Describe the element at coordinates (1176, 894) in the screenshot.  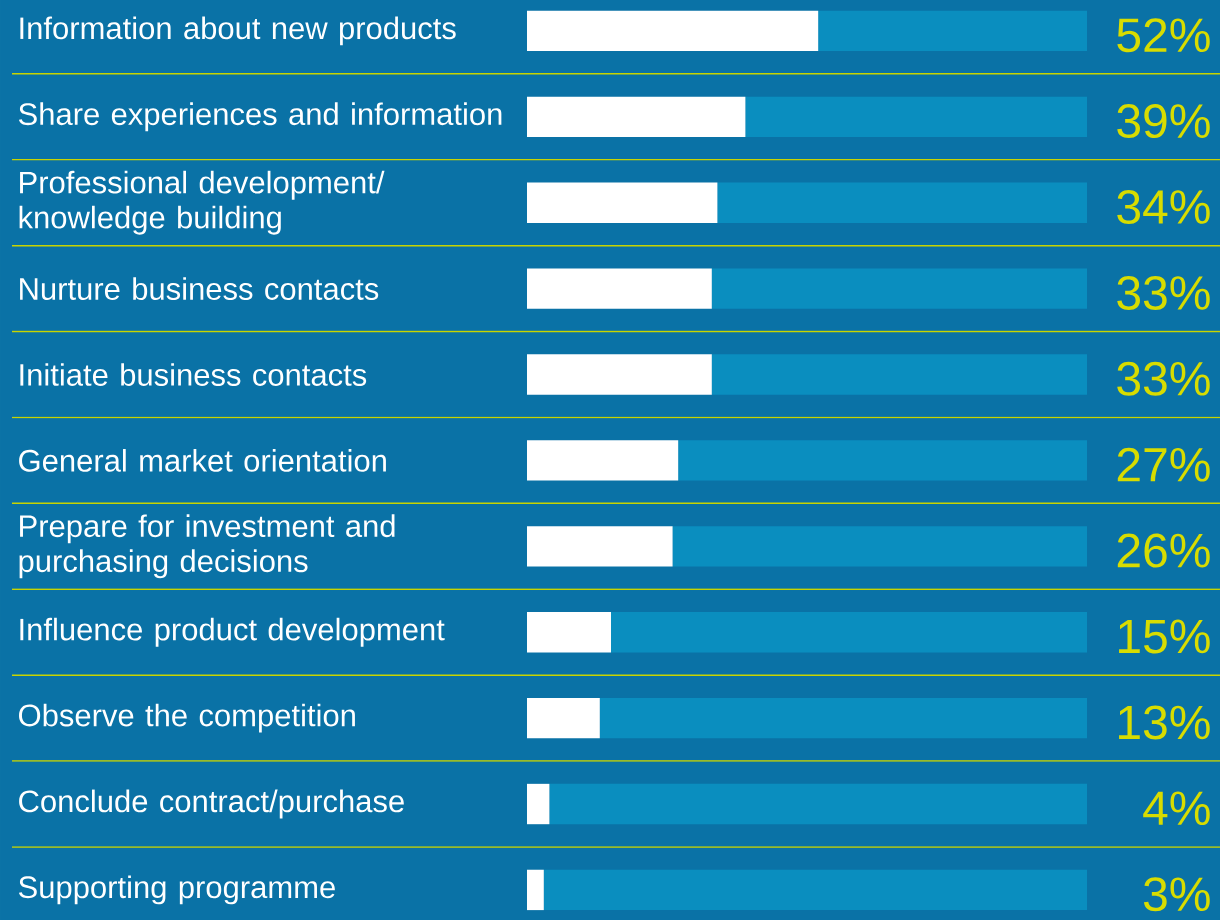
I see `data-label: 3%` at that location.